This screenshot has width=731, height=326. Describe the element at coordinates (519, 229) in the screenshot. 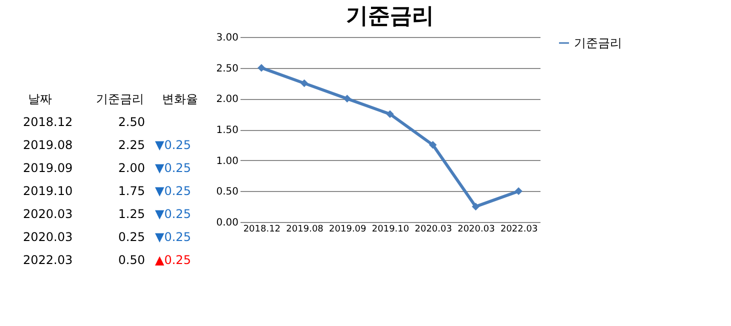

I see `x-tick-label: 2022.03` at that location.